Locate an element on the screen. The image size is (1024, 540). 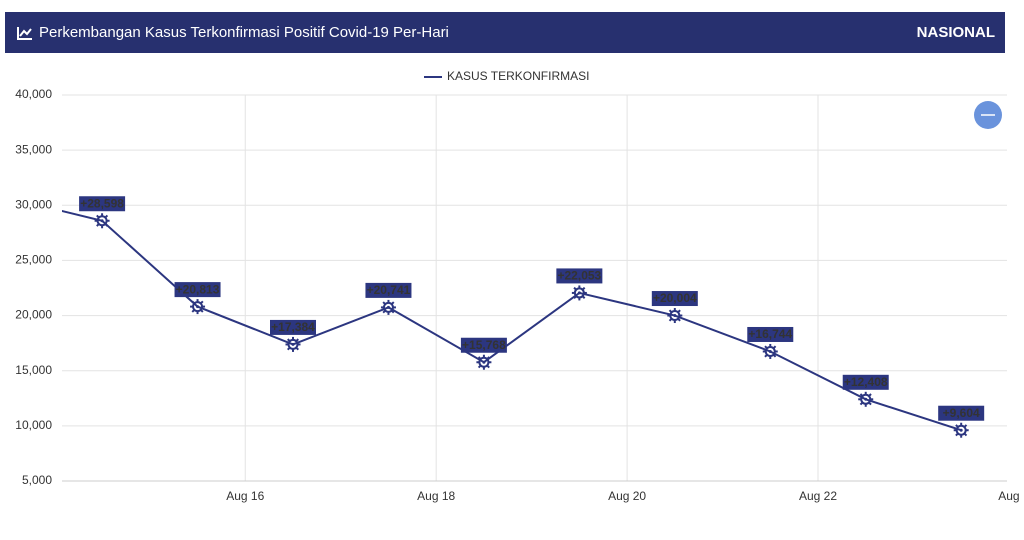
x-tick-label: Aug 18 is located at coordinates (436, 496).